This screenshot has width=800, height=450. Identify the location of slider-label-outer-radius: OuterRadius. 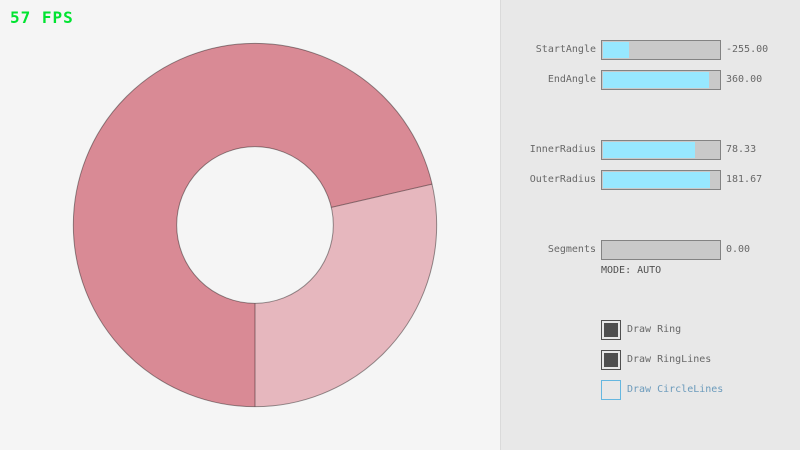
(562, 179).